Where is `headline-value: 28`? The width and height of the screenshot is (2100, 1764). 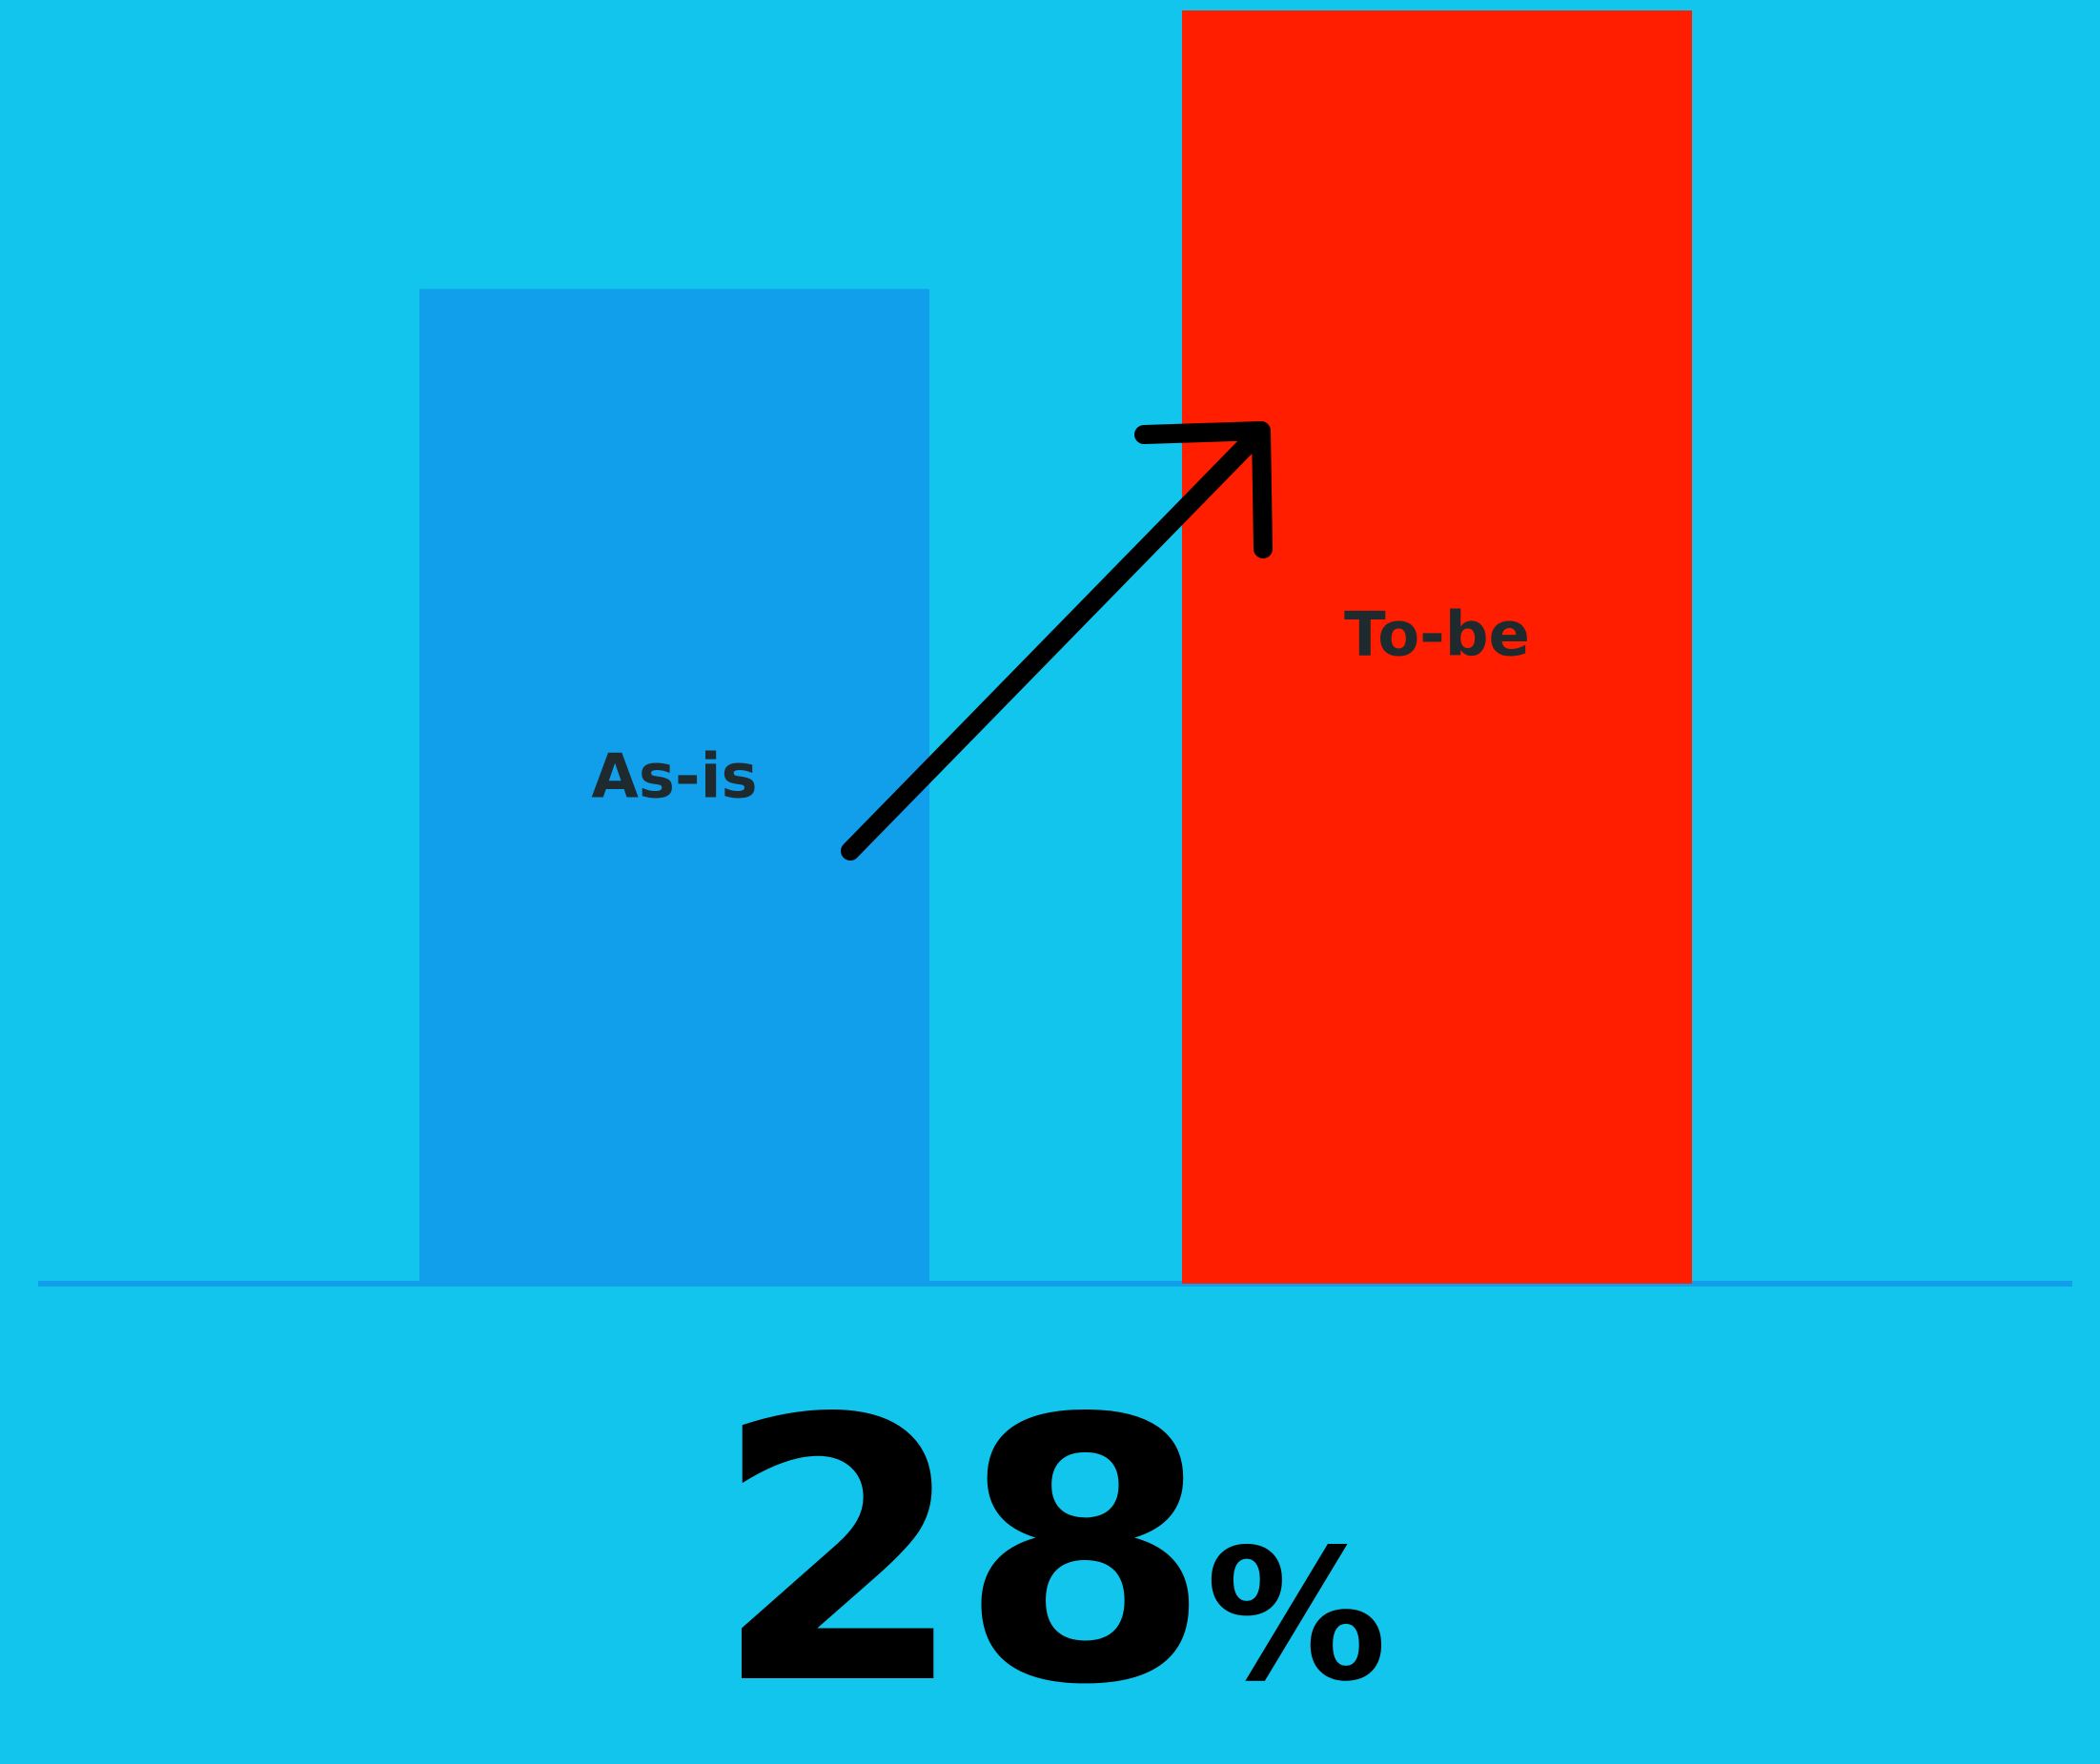
headline-value: 28 is located at coordinates (962, 1553).